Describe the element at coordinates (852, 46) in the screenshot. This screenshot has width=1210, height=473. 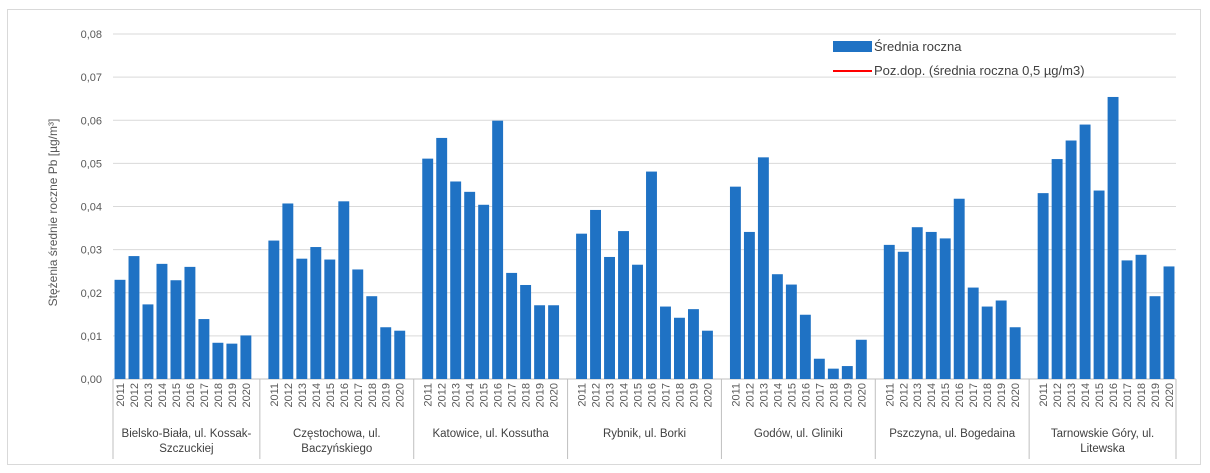
I see `legend-swatch-bar` at that location.